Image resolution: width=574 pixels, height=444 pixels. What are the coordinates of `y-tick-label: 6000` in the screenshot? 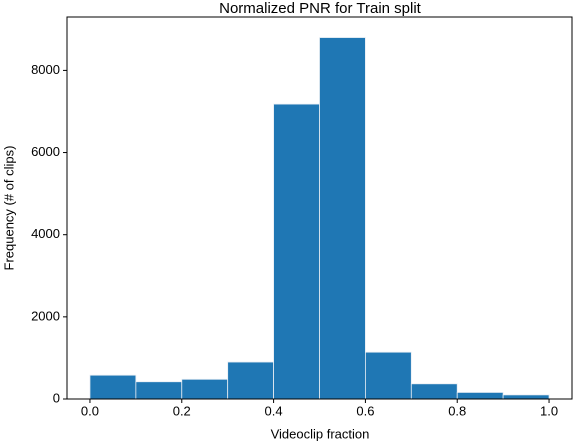 It's located at (45, 151).